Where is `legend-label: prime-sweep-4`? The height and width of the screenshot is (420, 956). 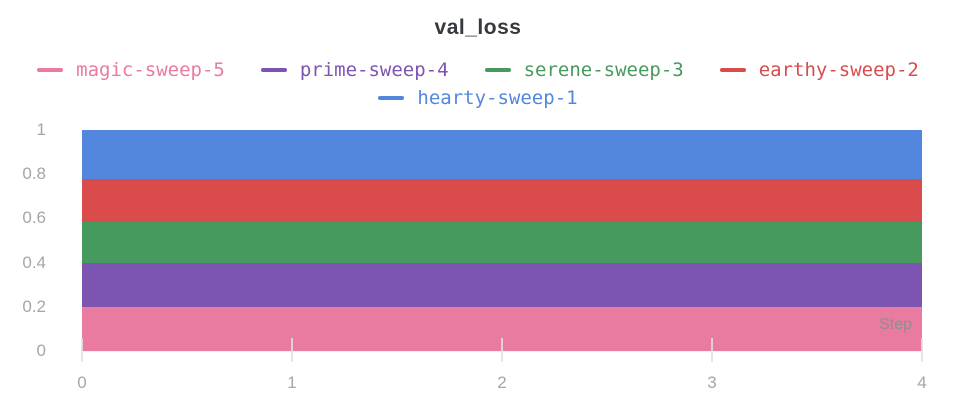
legend-label: prime-sweep-4 is located at coordinates (374, 70).